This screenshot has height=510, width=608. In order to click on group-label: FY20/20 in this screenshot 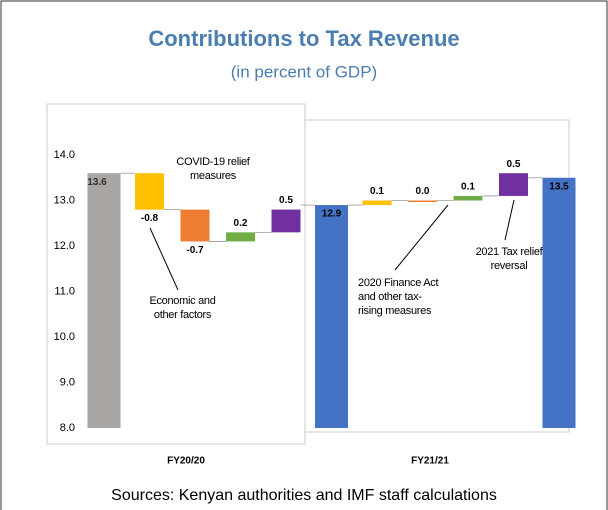, I will do `click(186, 461)`.